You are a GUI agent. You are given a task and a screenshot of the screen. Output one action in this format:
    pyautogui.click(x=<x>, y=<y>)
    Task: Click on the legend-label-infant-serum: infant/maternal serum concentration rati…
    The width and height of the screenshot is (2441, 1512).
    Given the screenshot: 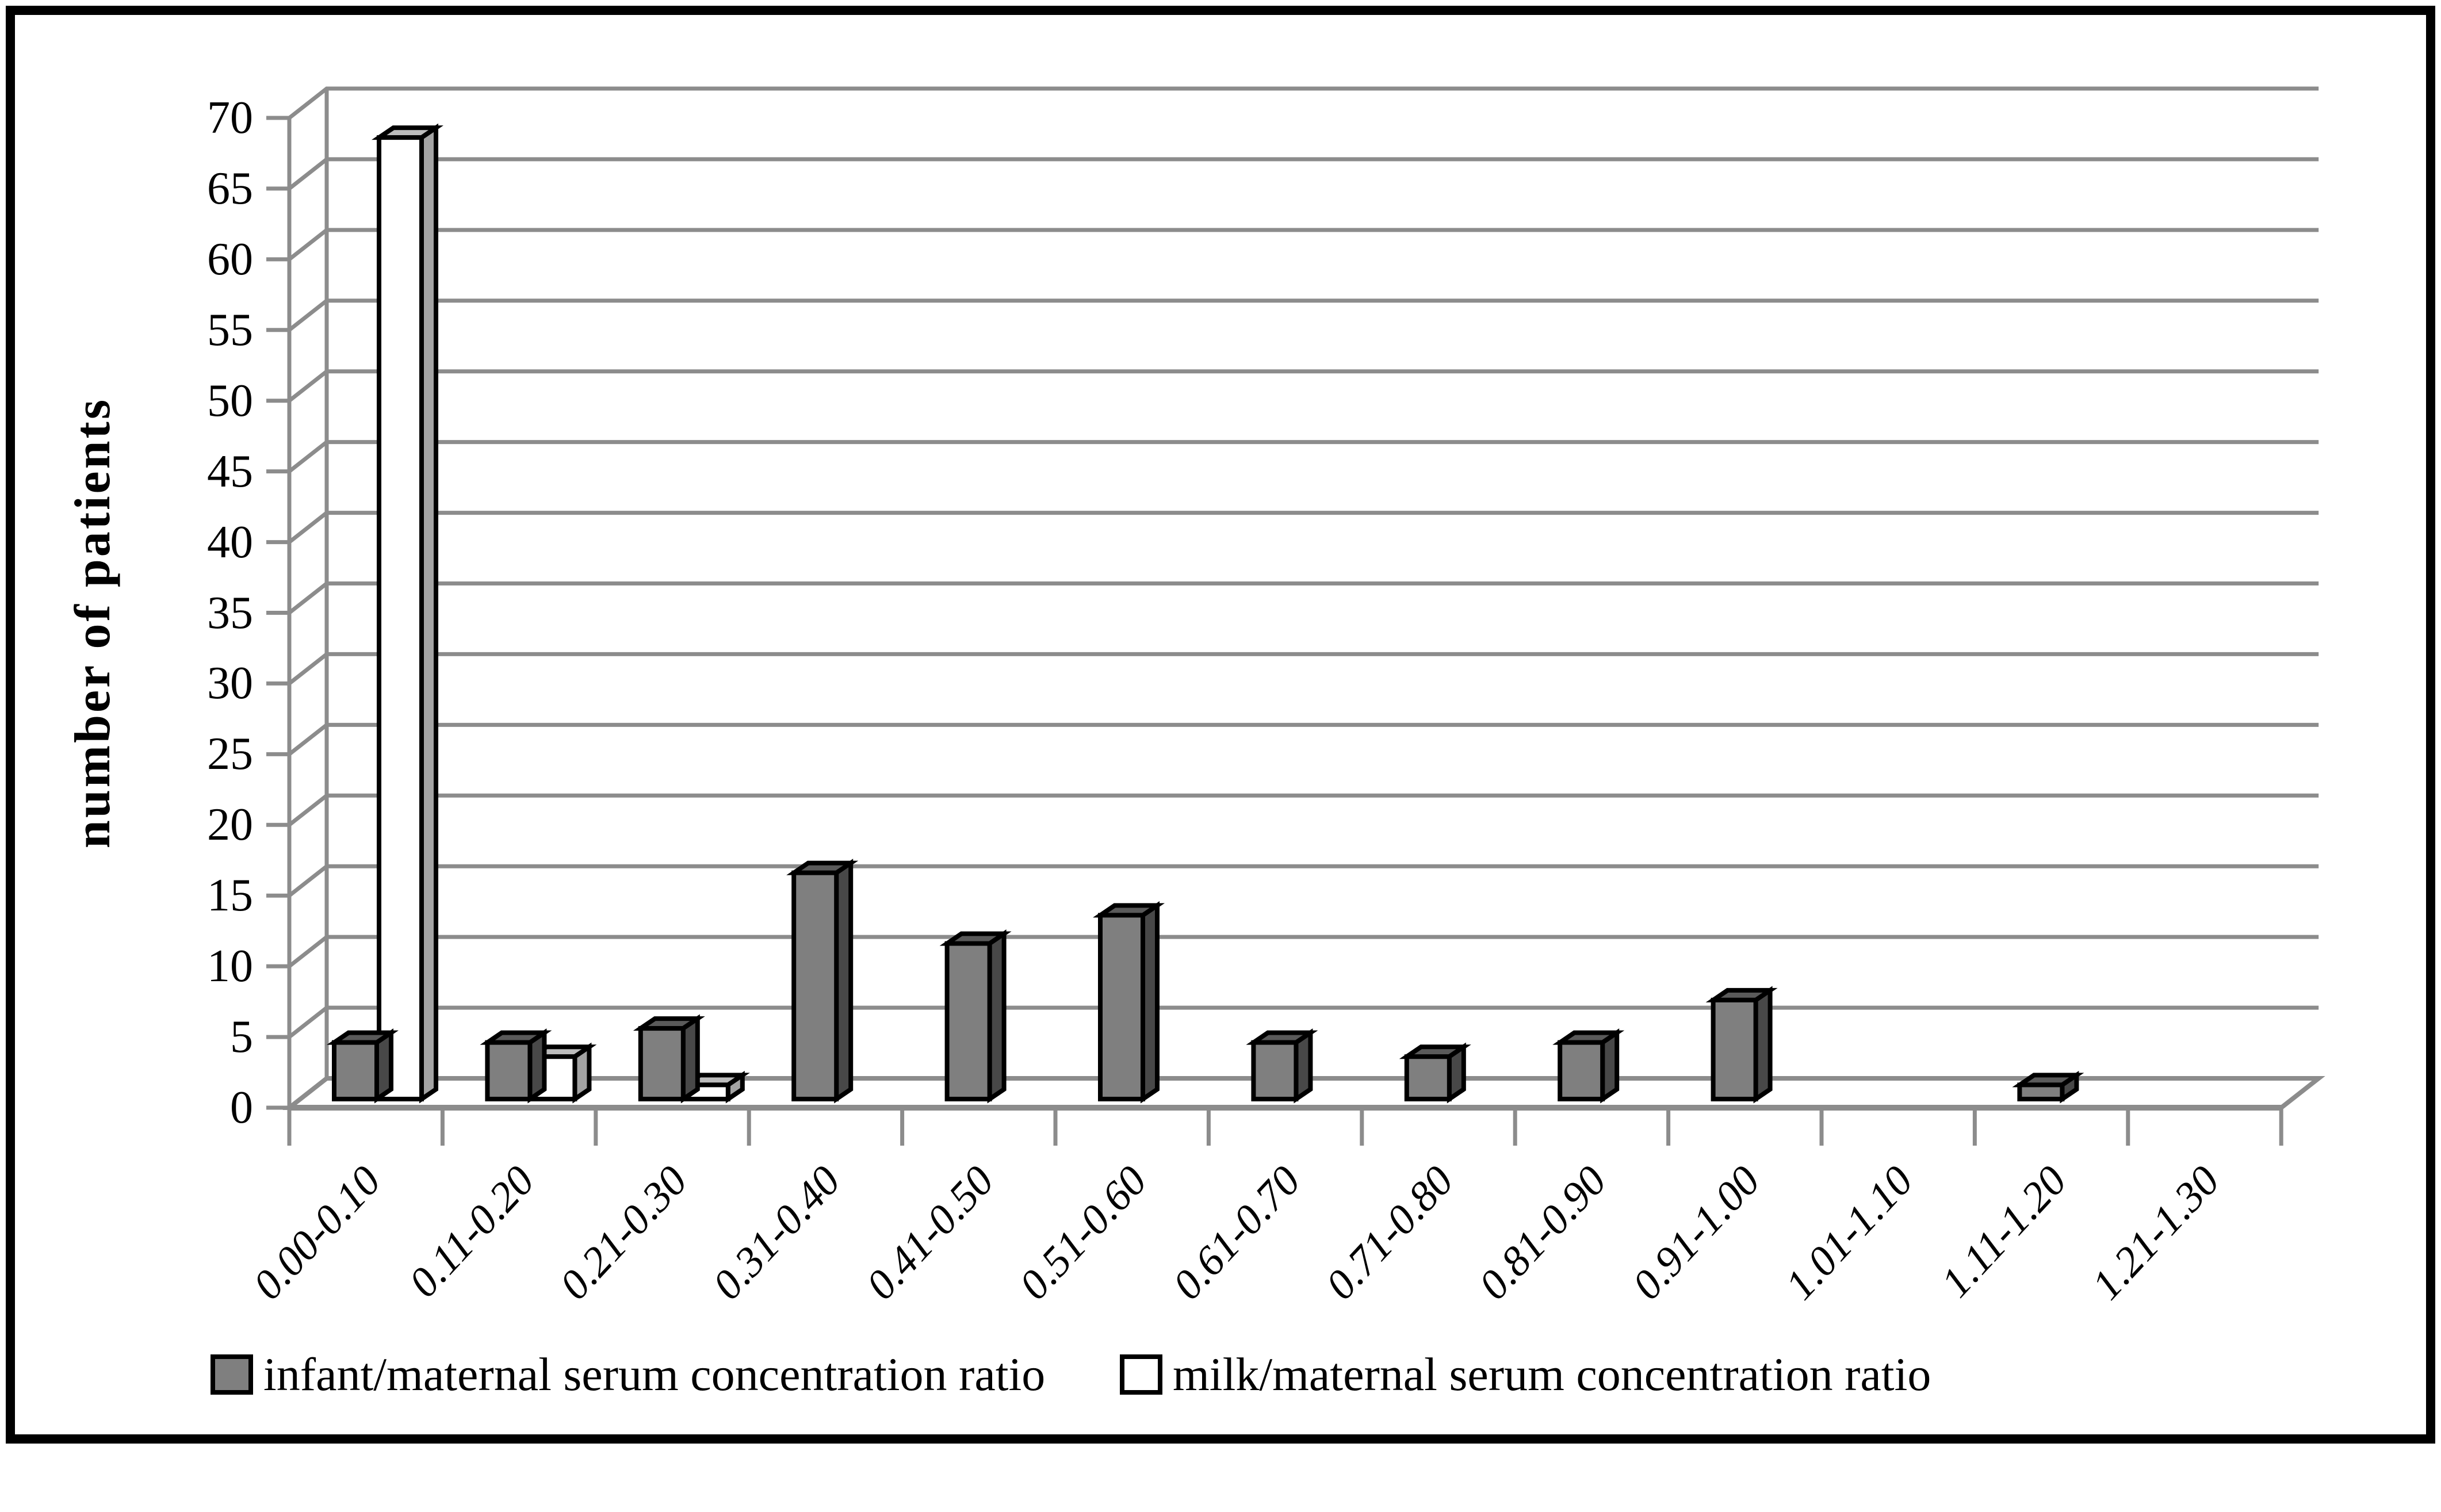 What is the action you would take?
    pyautogui.click(x=655, y=1374)
    